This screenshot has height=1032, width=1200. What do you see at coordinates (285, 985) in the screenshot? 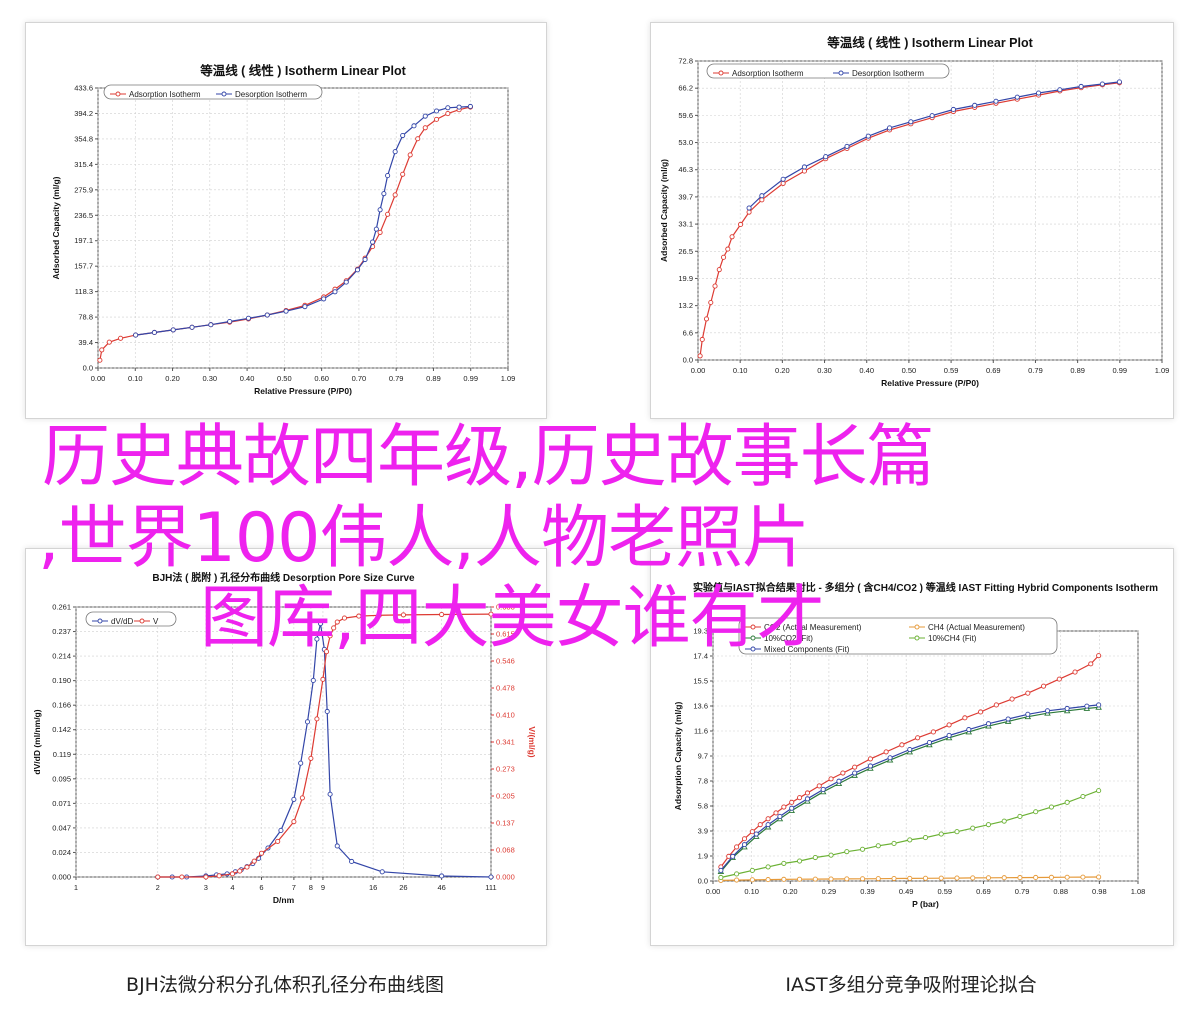
I see `caption-bjh: BJH法微分积分孔体积孔径分布曲线图` at bounding box center [285, 985].